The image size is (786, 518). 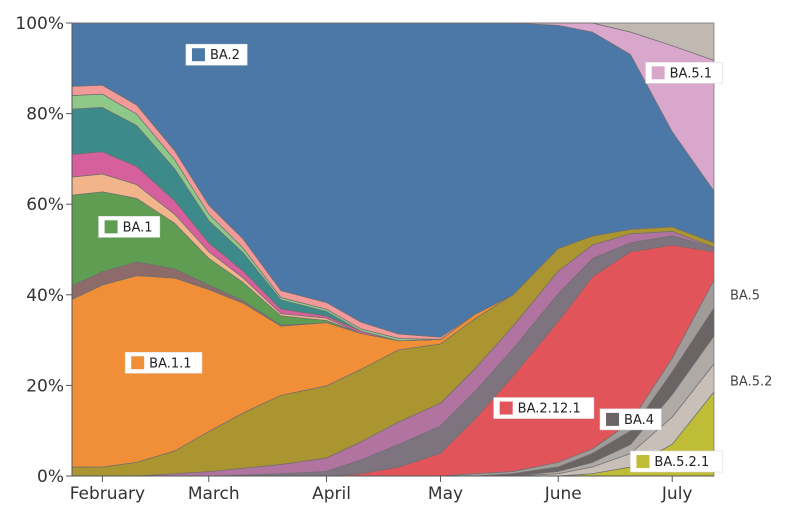 I want to click on y-tick-label: 60%, so click(x=45, y=205).